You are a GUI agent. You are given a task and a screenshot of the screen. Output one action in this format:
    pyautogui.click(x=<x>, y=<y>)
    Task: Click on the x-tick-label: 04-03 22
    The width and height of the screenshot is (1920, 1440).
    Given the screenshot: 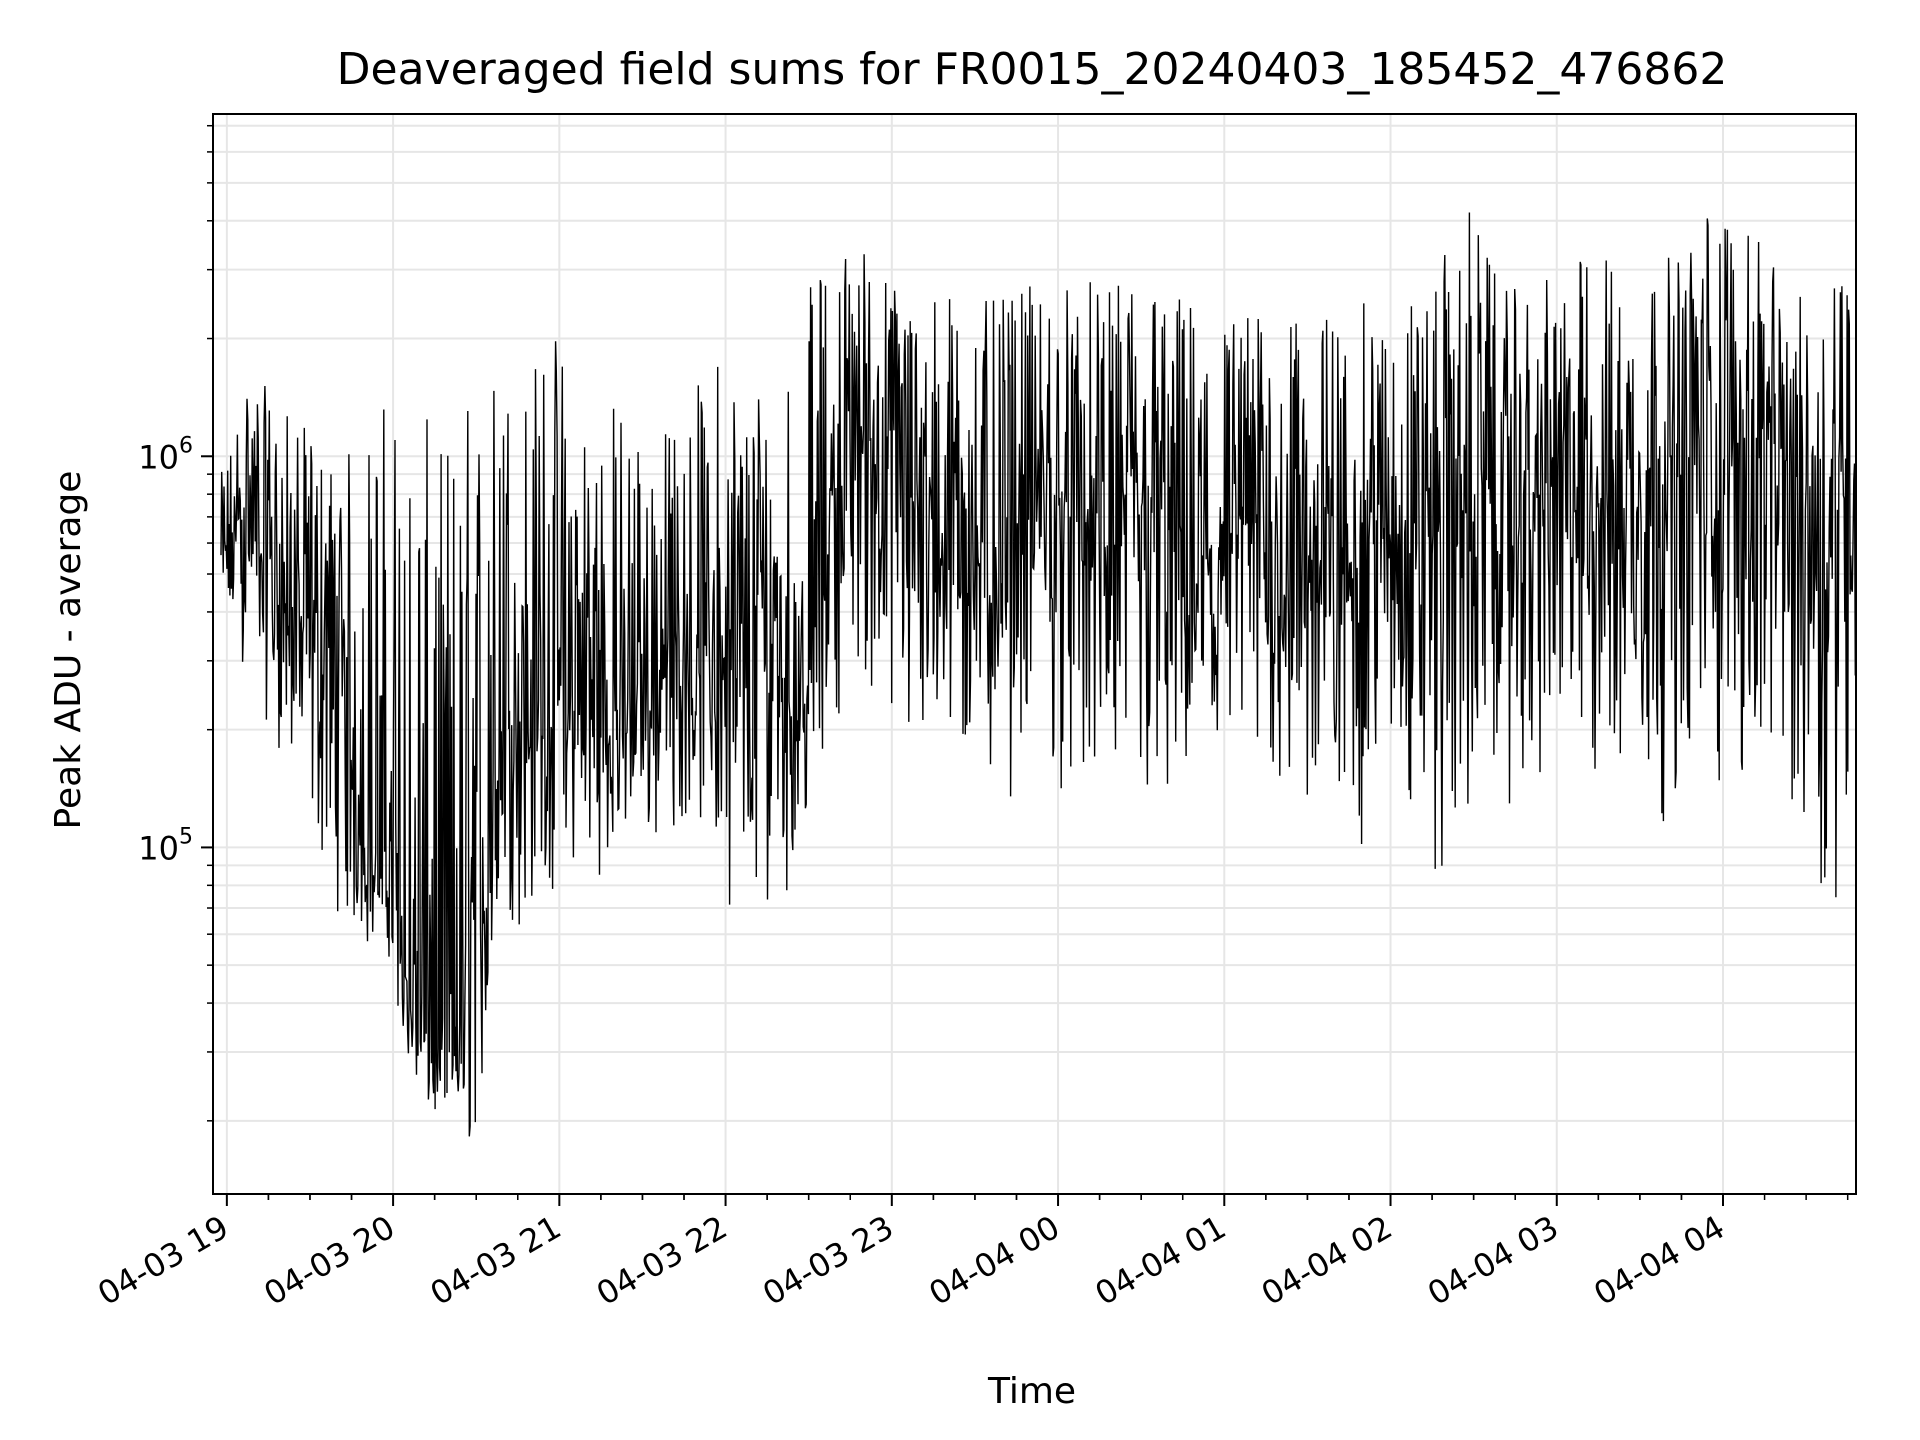 What is the action you would take?
    pyautogui.click(x=662, y=1260)
    